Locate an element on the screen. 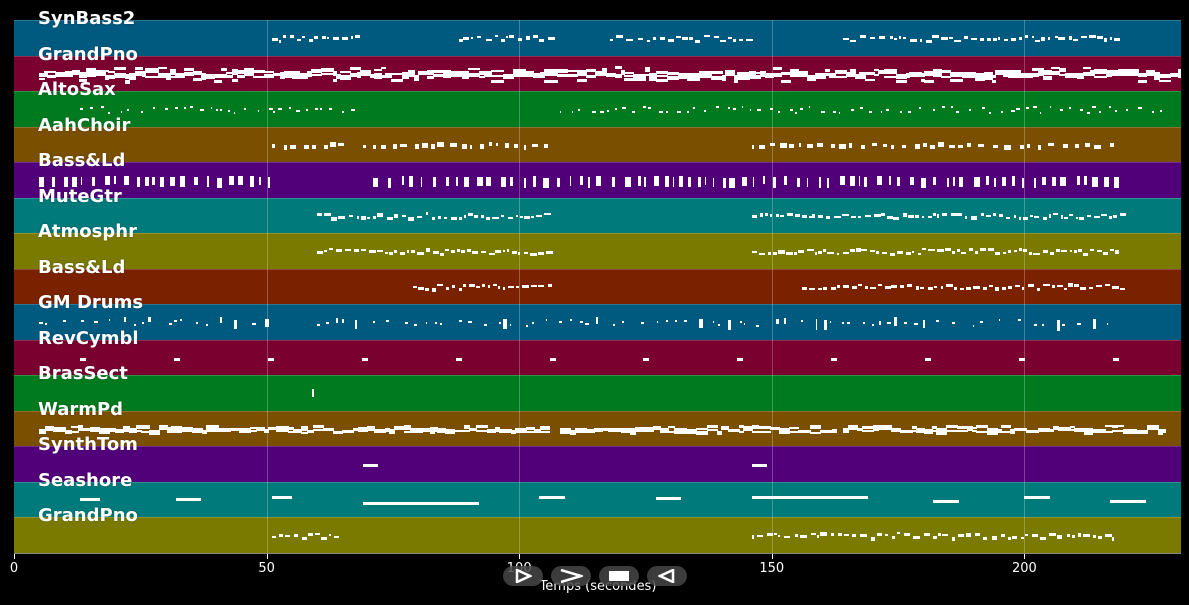  track-name-label: GM Drums is located at coordinates (91, 303).